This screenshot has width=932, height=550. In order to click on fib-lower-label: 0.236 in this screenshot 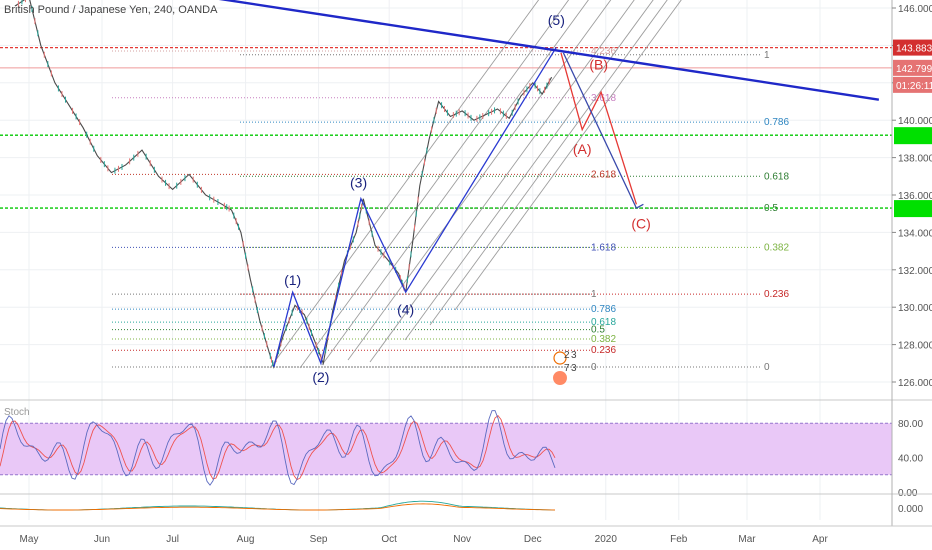, I will do `click(603, 350)`.